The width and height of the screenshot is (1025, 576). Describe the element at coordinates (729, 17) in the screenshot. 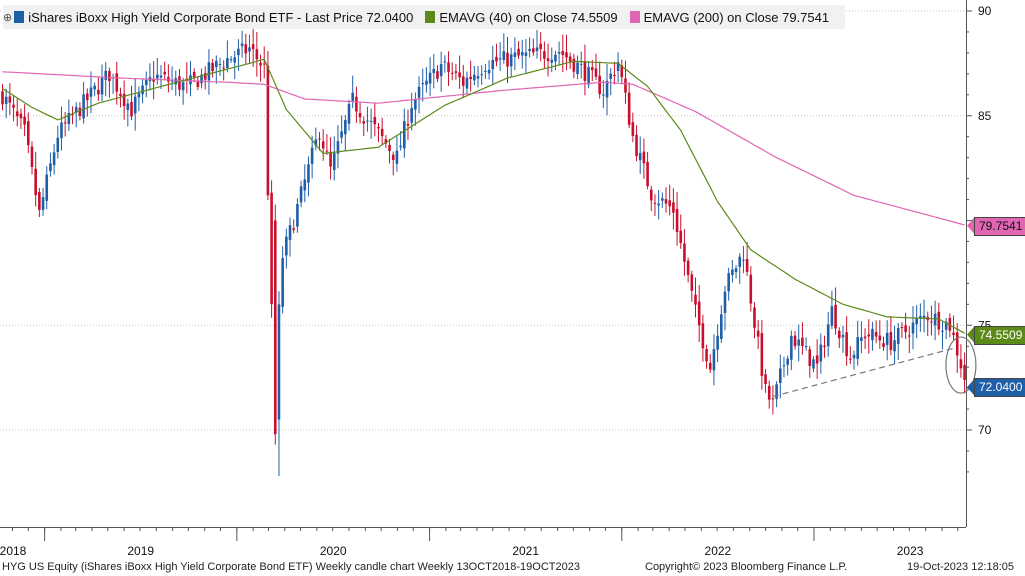

I see `legend-item-ema200: EMAVG (200) on Close 79.7541` at that location.